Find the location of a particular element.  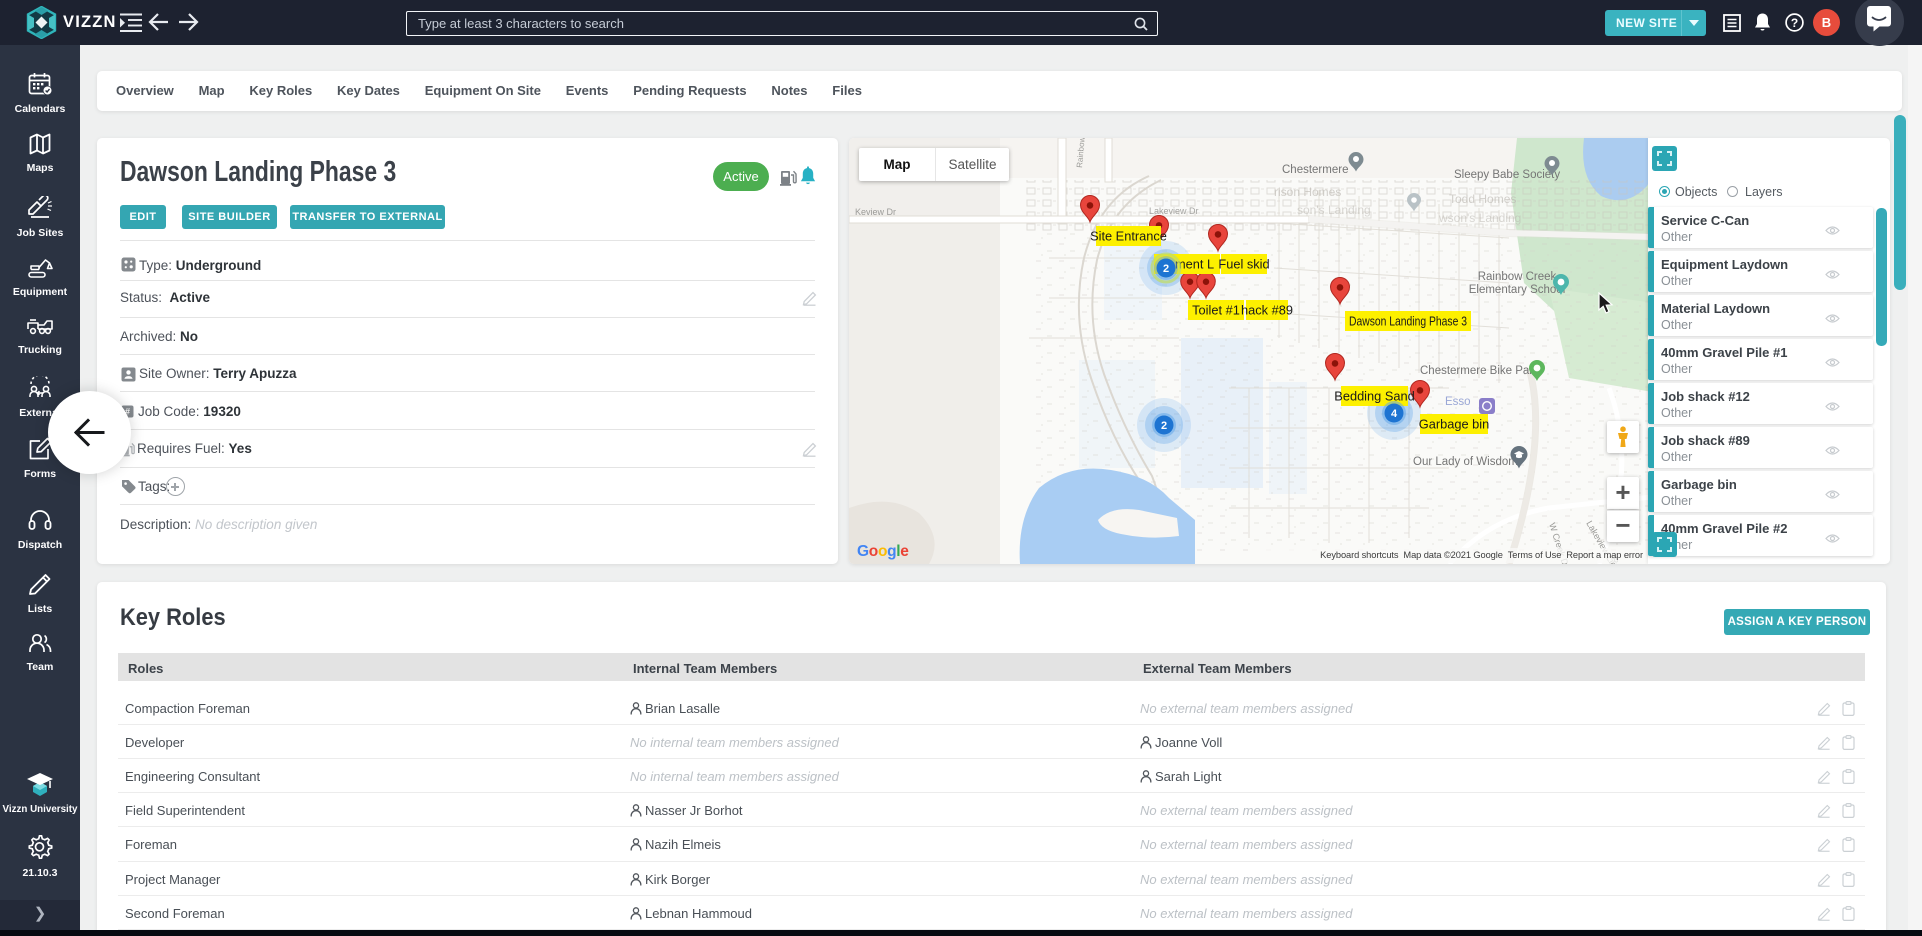

svg-text: Elementary School is located at coordinates (1517, 290).